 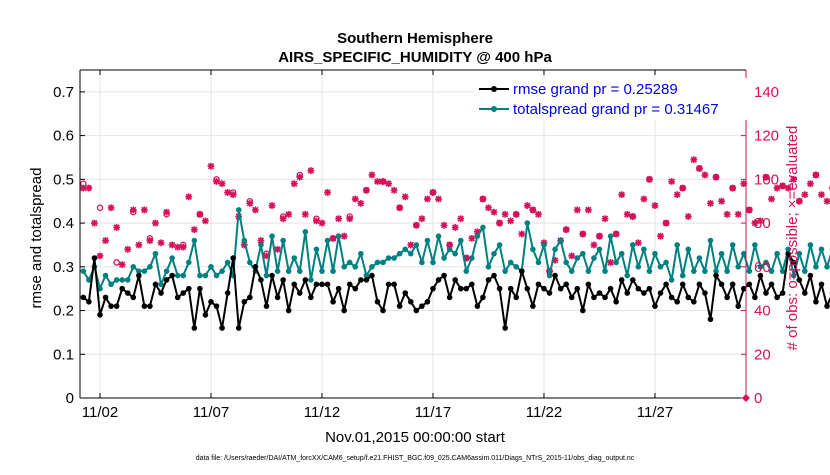 What do you see at coordinates (415, 437) in the screenshot?
I see `x-axis-label: Nov.01,2015 00:00:00 start` at bounding box center [415, 437].